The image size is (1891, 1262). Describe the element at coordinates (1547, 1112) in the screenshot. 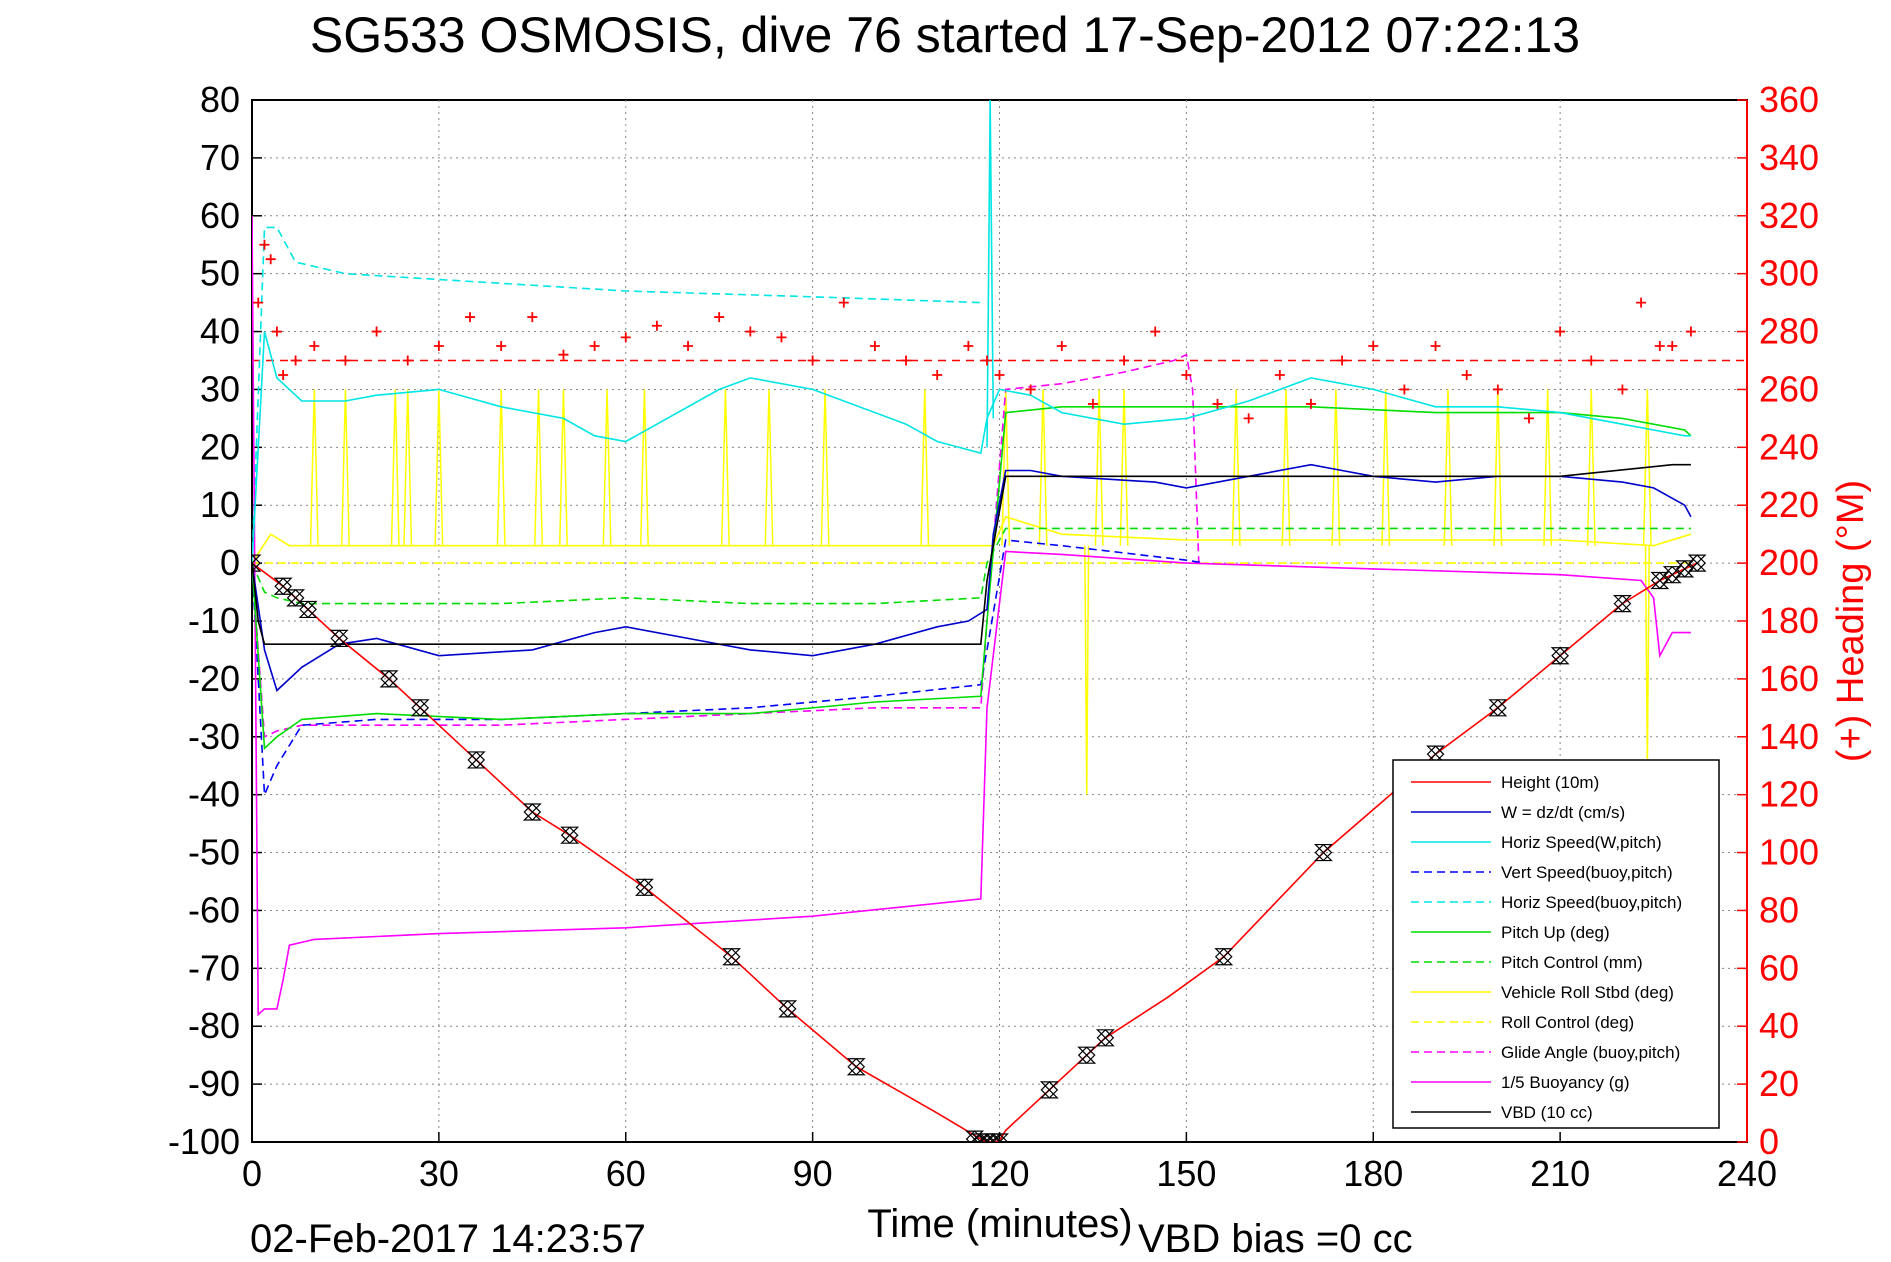

I see `legend-label: VBD (10 cc)` at that location.